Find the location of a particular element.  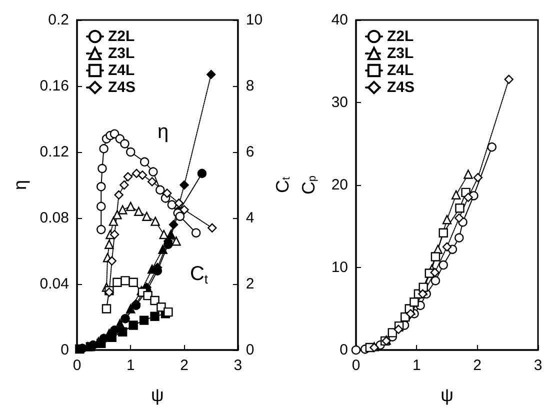

y-tick-label: 20 is located at coordinates (339, 185).